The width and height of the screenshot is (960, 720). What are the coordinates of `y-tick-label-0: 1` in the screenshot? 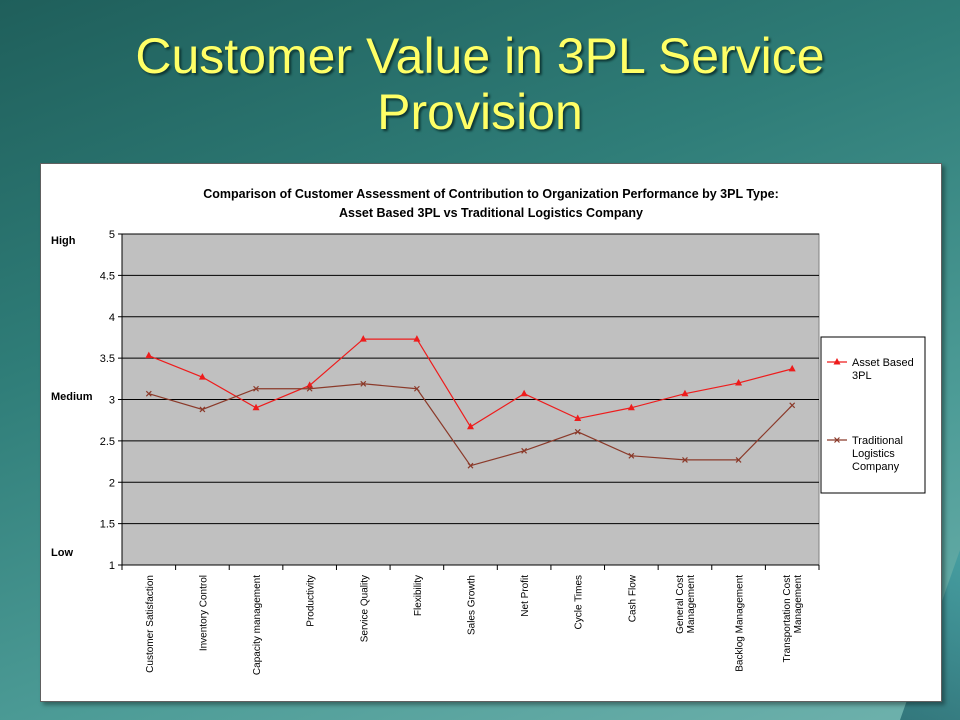 It's located at (112, 566).